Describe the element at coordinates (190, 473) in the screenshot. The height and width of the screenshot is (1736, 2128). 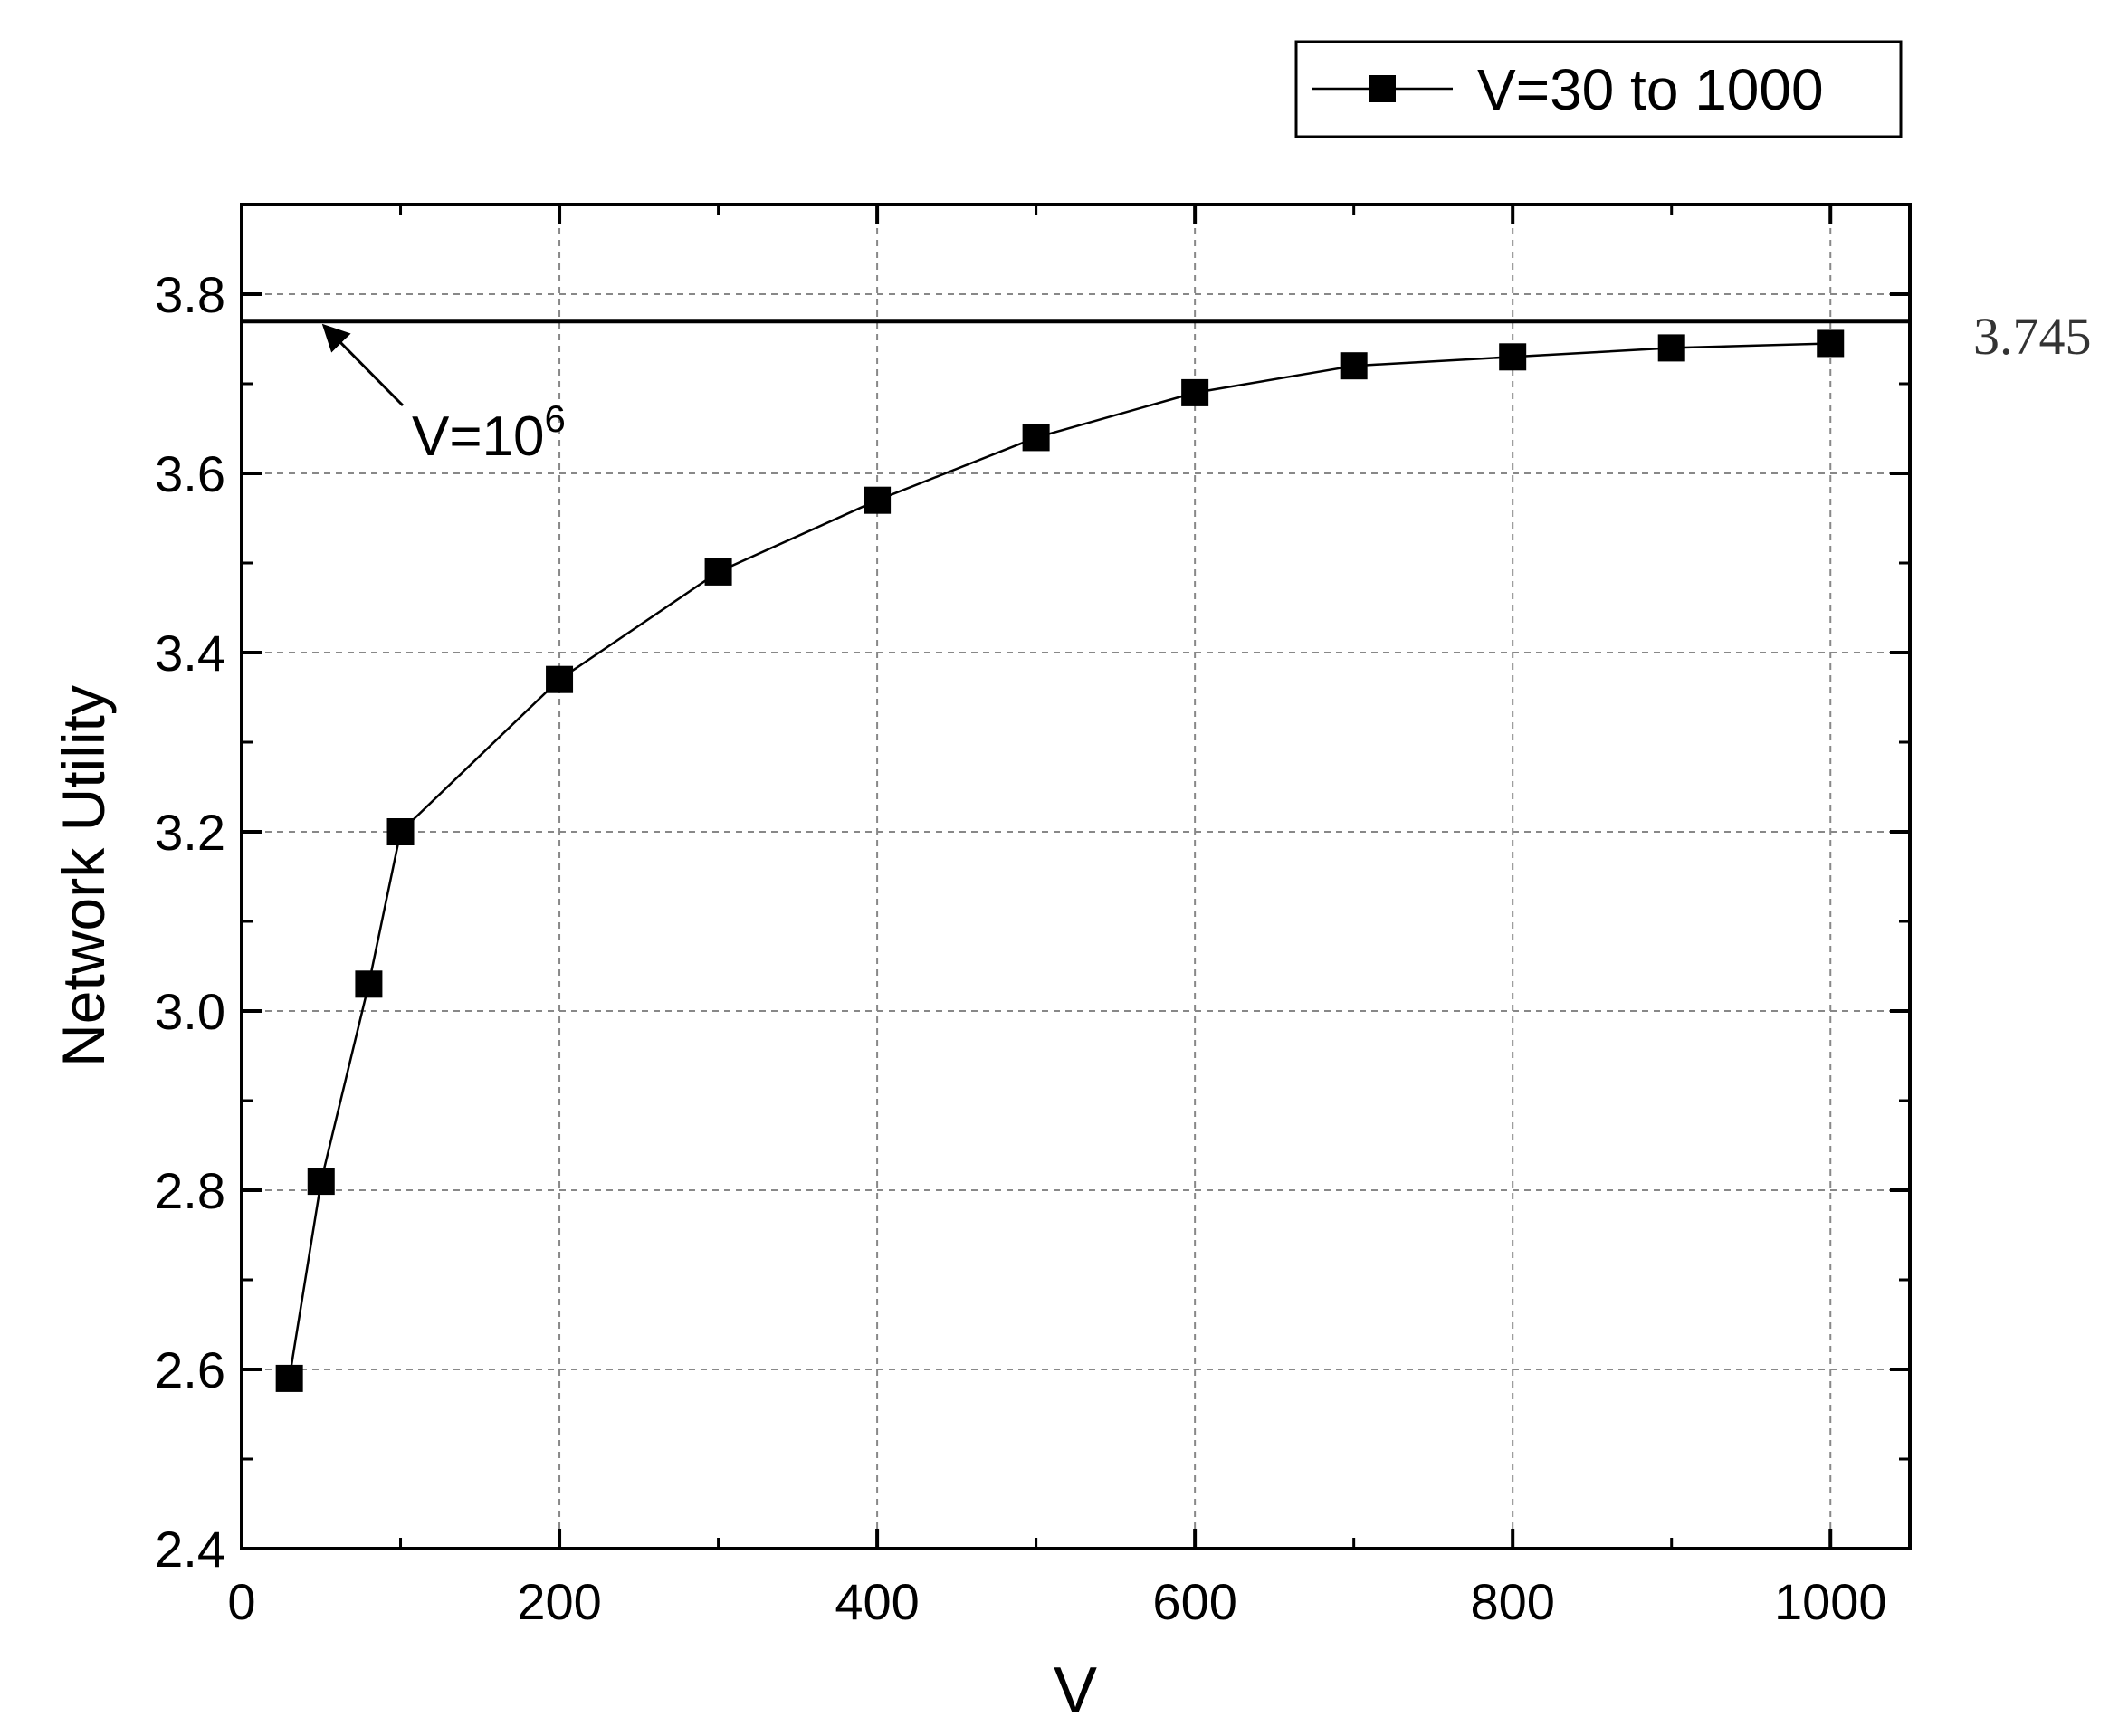
I see `y-tick-label: 3.6` at that location.